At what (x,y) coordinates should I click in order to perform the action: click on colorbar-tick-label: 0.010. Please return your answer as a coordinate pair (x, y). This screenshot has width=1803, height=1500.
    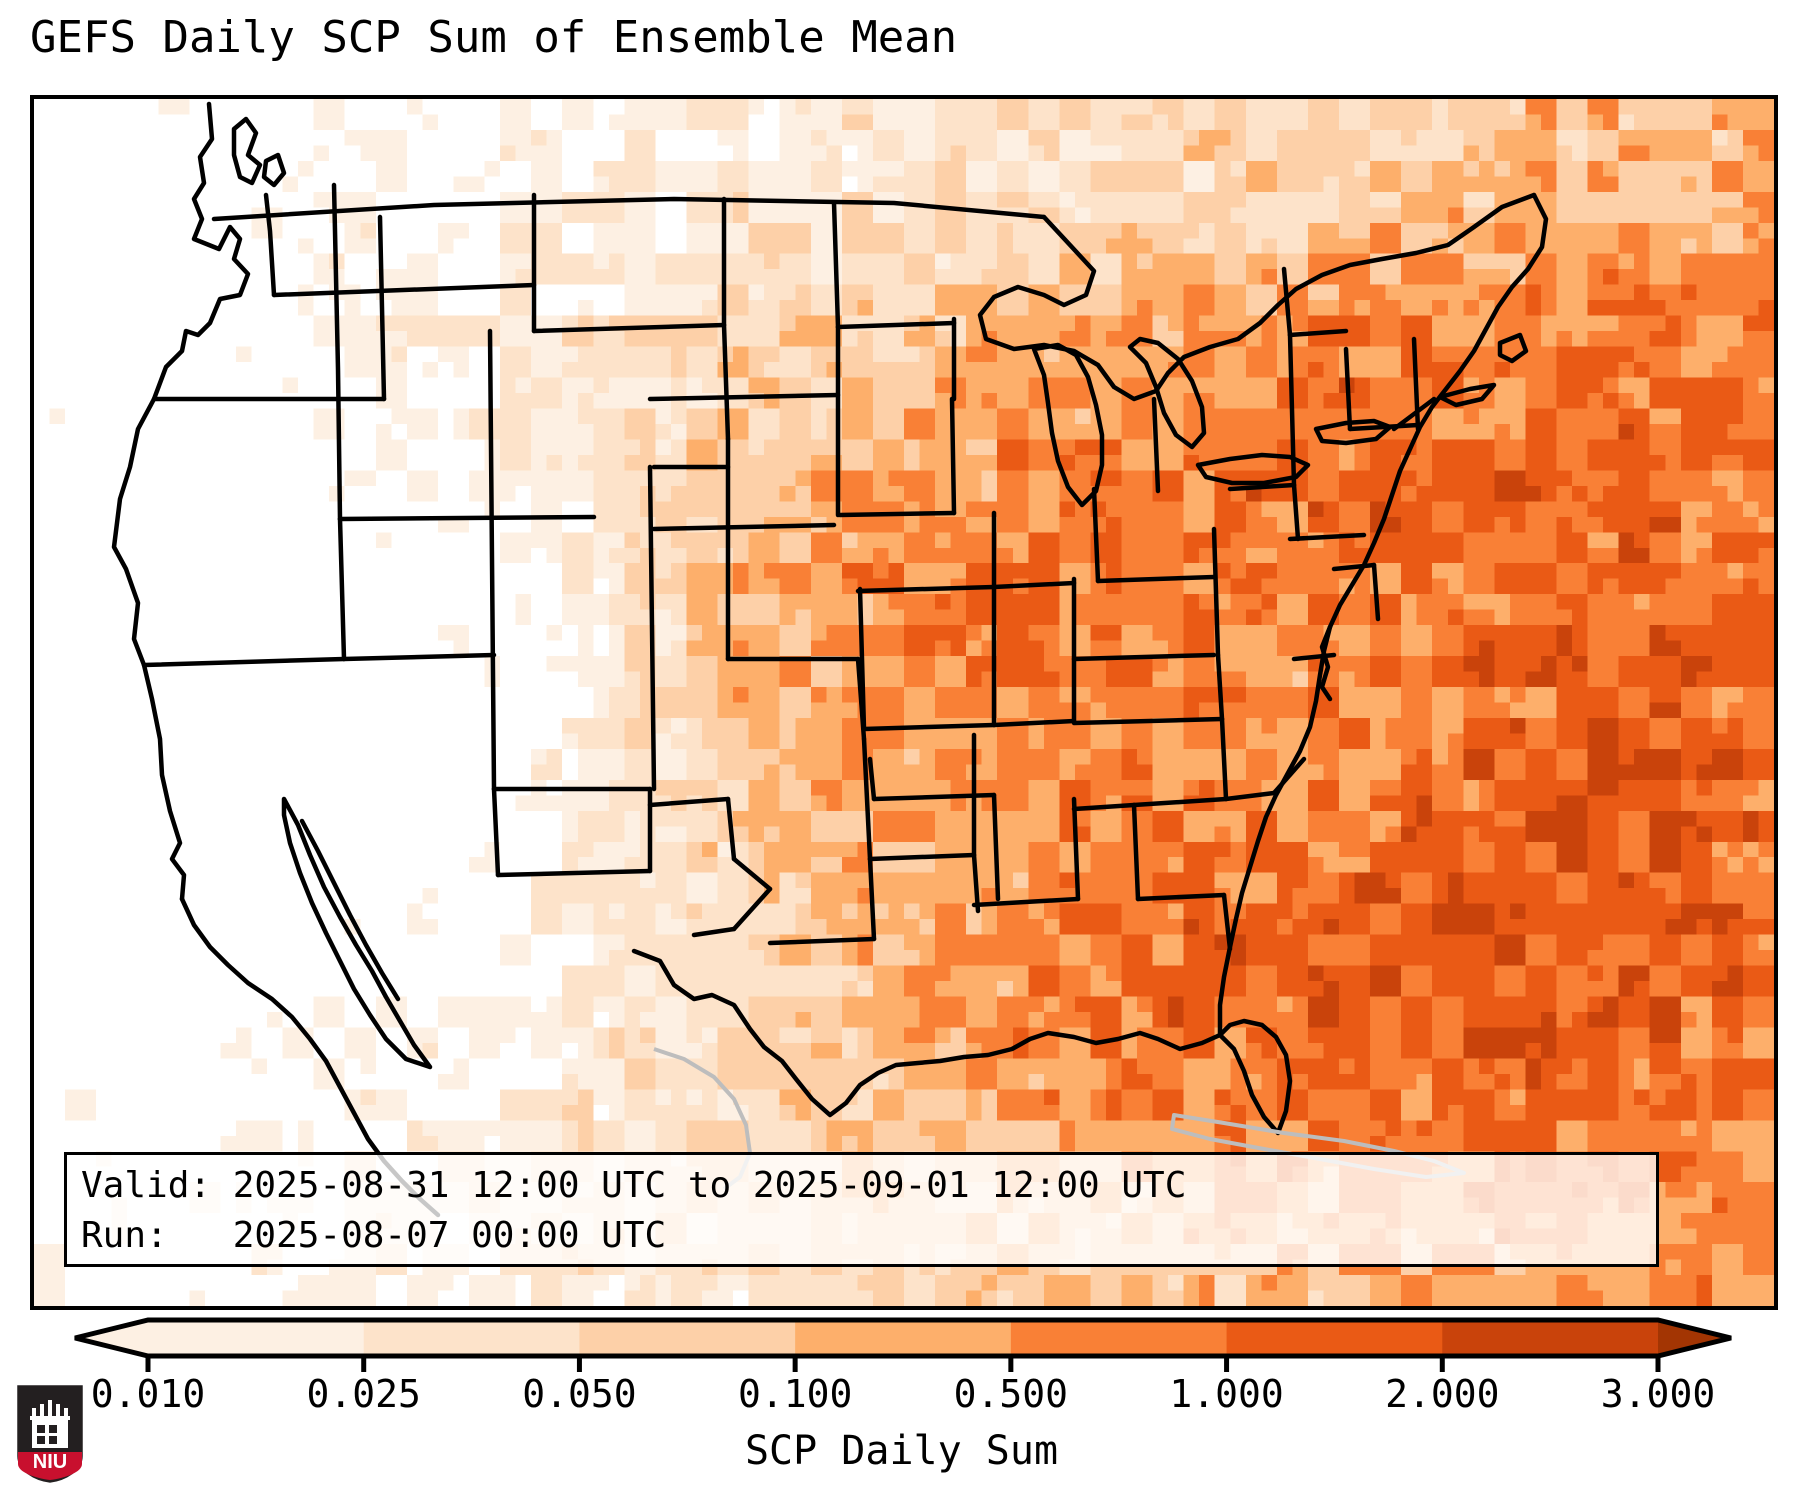
    Looking at the image, I should click on (148, 1394).